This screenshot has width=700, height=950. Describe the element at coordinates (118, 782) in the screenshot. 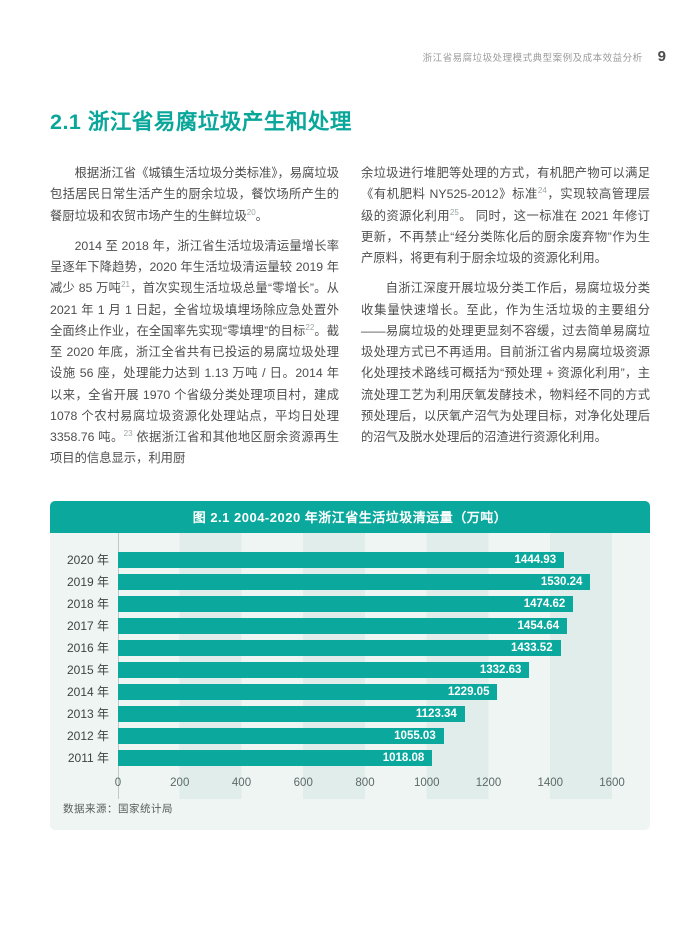

I see `x-axis-tick: 0` at that location.